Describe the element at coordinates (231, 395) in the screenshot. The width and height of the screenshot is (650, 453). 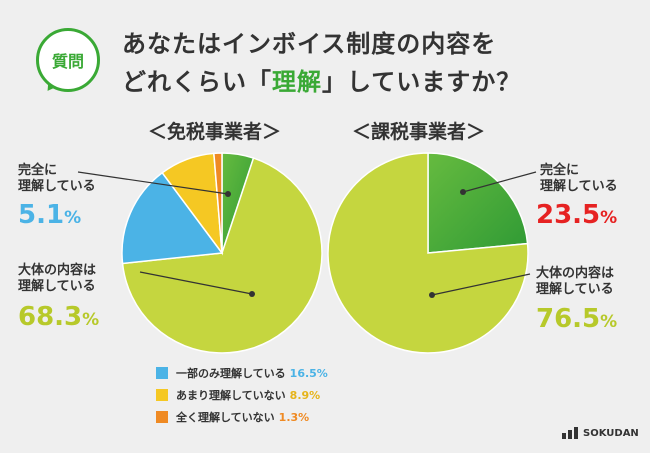
I see `legend-label-little: あまり理解していない` at that location.